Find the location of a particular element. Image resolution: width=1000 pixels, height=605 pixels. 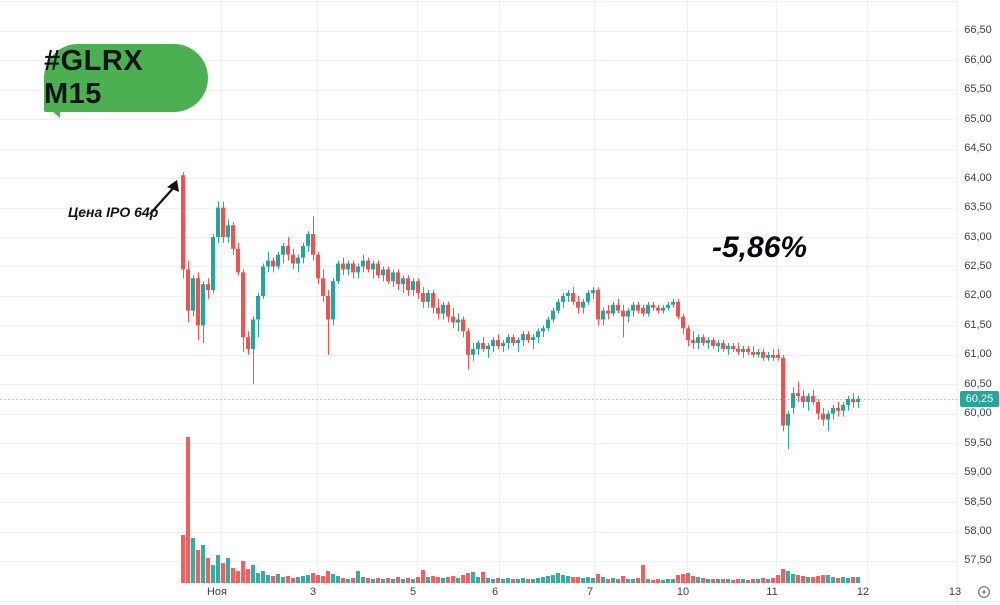

price-tick-label: 62,50 is located at coordinates (978, 265).